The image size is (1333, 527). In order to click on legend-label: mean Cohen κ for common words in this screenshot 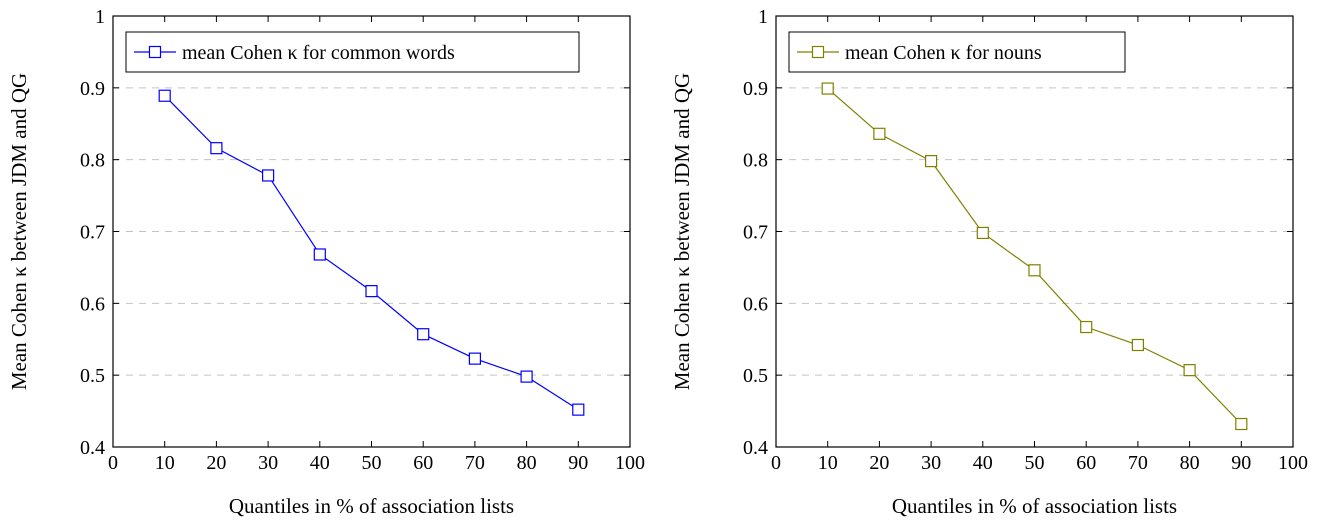, I will do `click(318, 53)`.